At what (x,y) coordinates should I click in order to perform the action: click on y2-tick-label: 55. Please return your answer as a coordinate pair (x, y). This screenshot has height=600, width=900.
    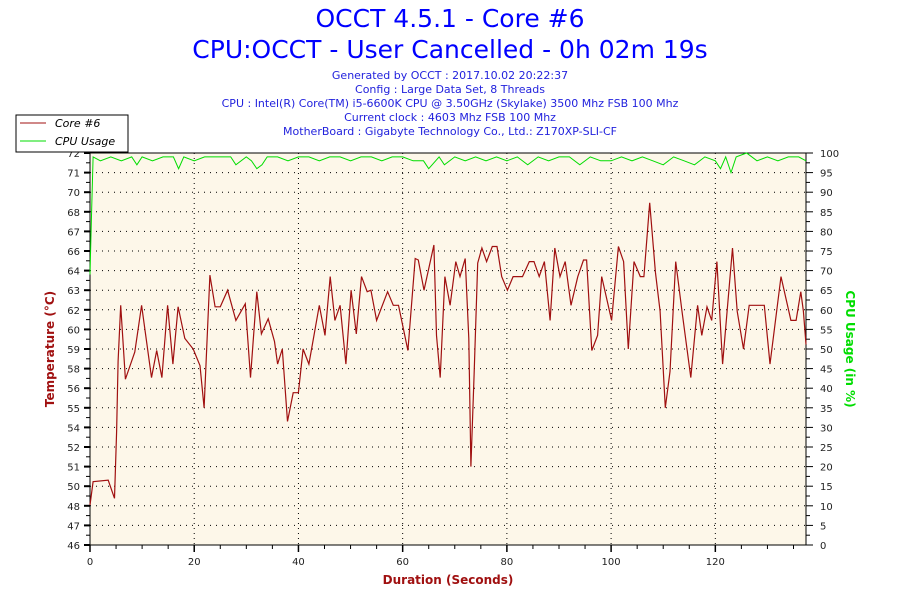
    Looking at the image, I should click on (826, 330).